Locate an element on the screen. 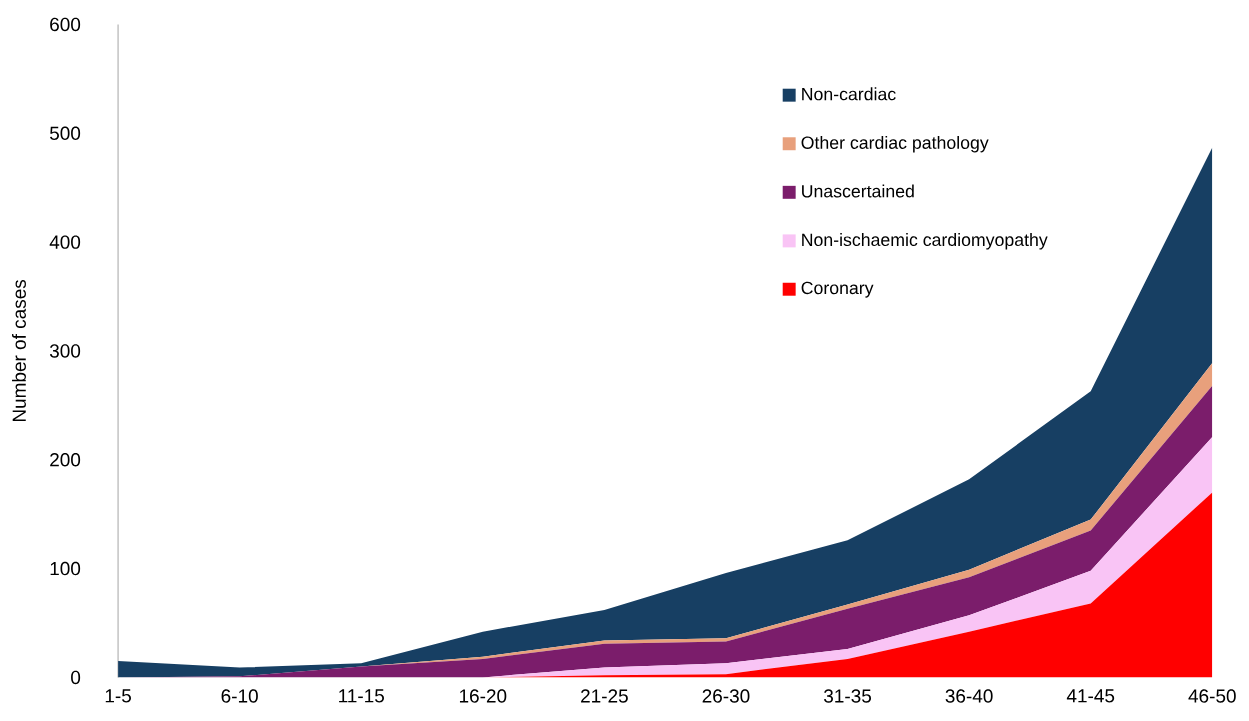 The image size is (1249, 721). x-tick-label: 21-25 is located at coordinates (604, 696).